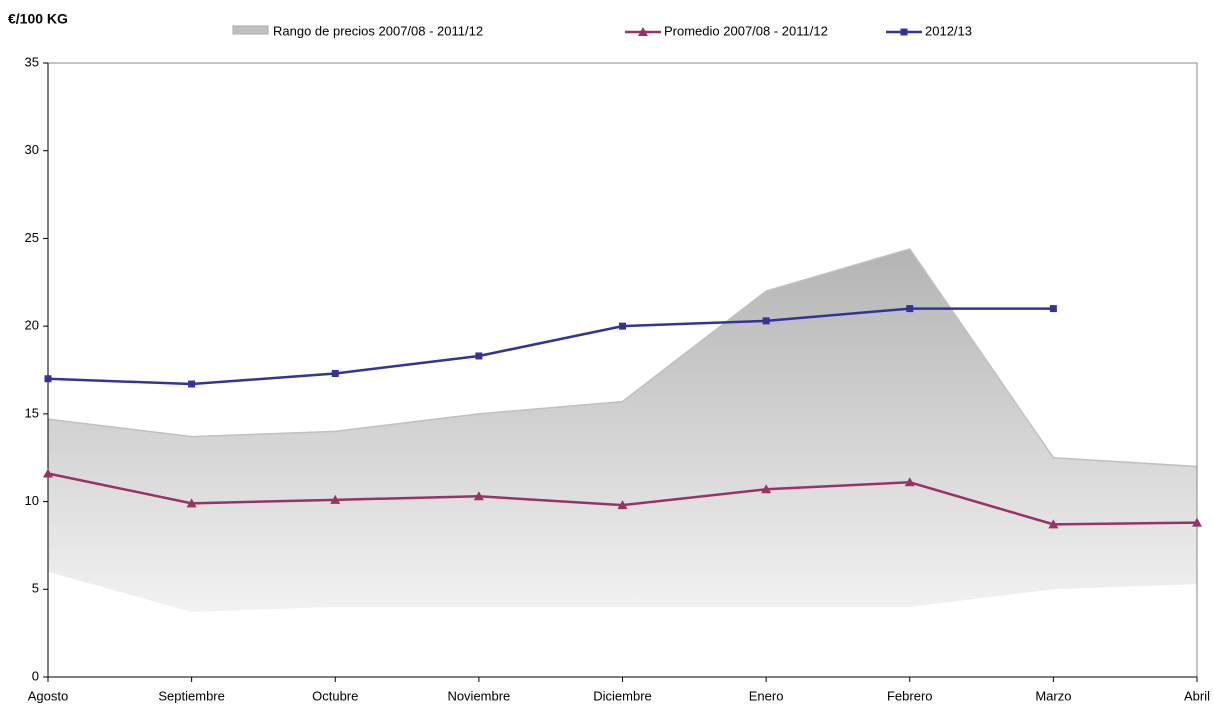 The width and height of the screenshot is (1214, 705). I want to click on y-tick-label: 0, so click(35, 675).